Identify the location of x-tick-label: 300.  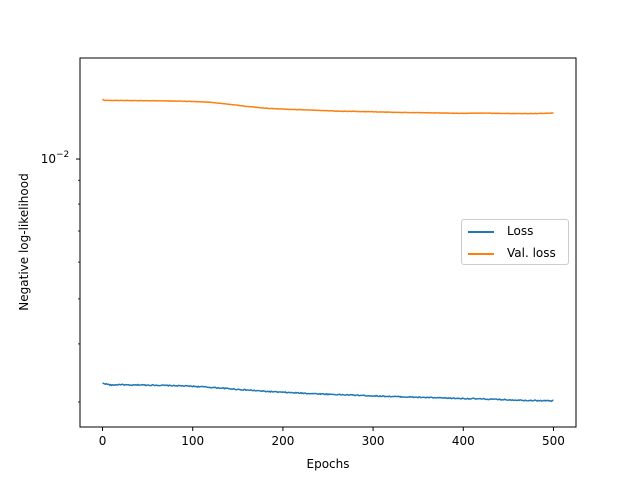
(373, 441).